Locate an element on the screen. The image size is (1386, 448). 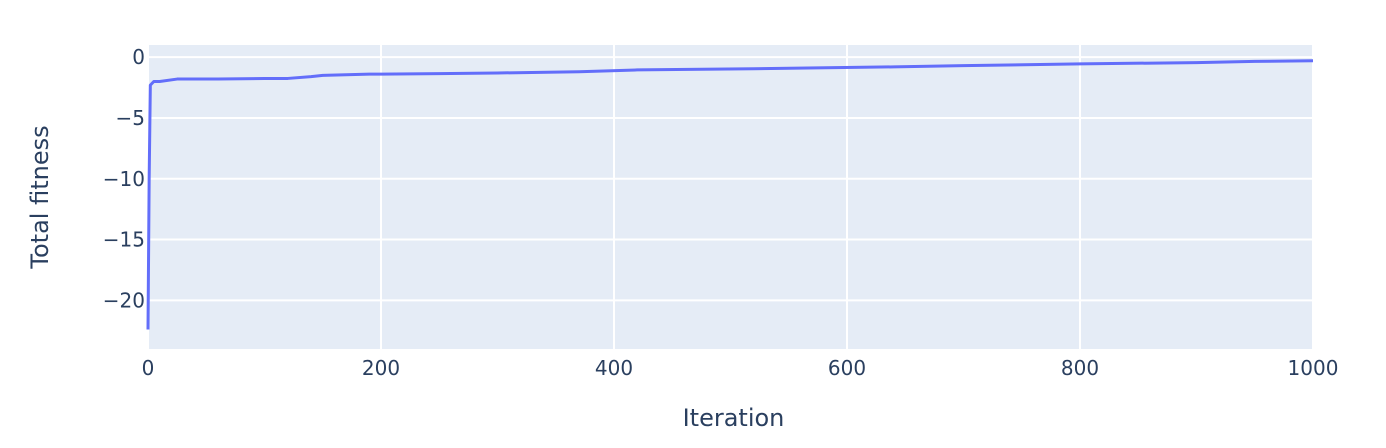
x-tick-label: 600 is located at coordinates (847, 368).